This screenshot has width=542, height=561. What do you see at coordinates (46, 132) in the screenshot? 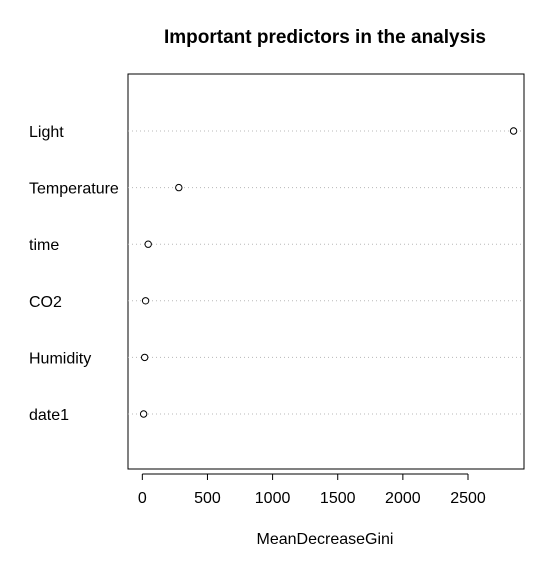
I see `category-label: Light` at bounding box center [46, 132].